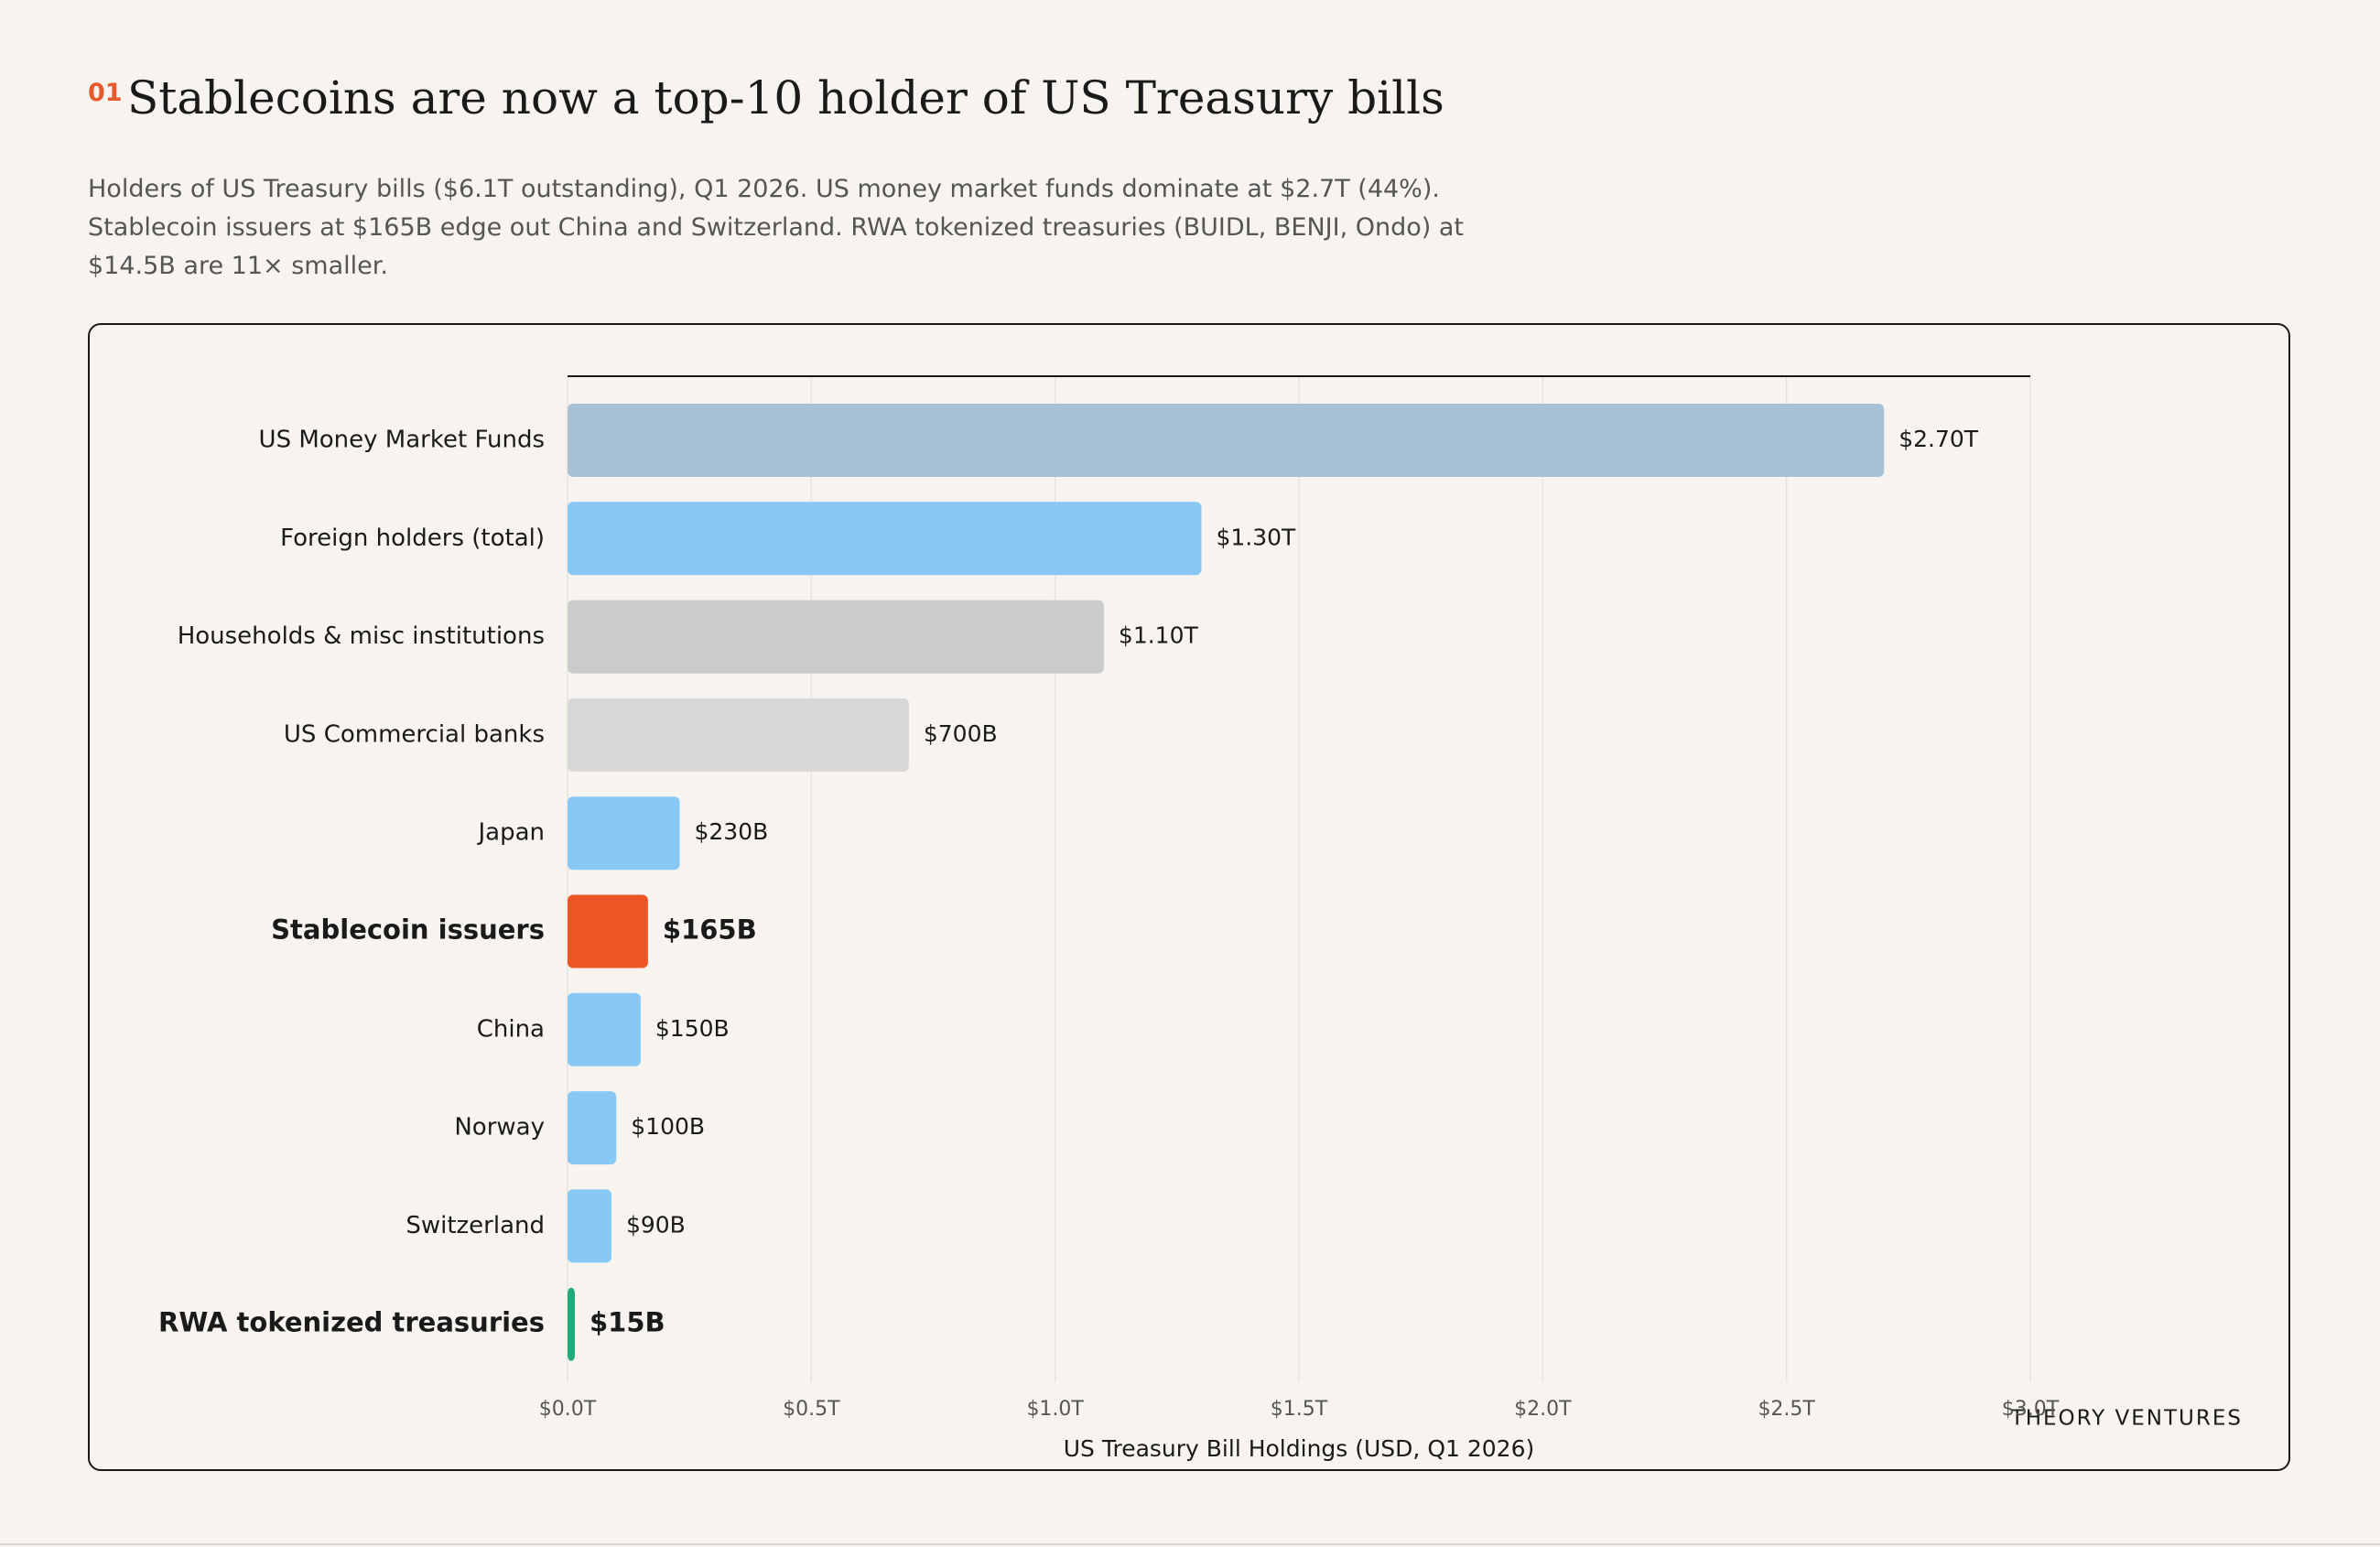  I want to click on y-tick-label: Japan, so click(510, 833).